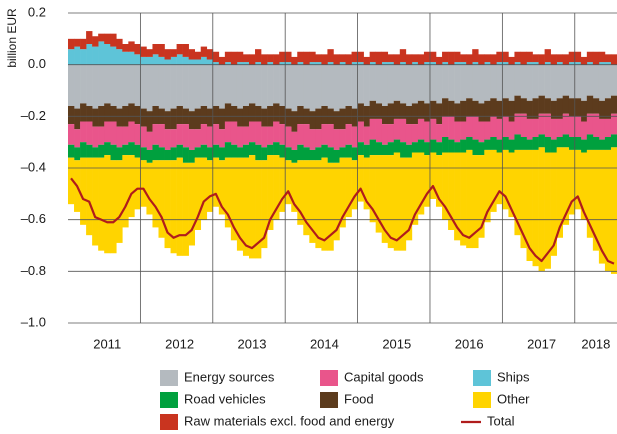 The height and width of the screenshot is (434, 617). Describe the element at coordinates (33, 270) in the screenshot. I see `y-tick-label: –0.8` at that location.